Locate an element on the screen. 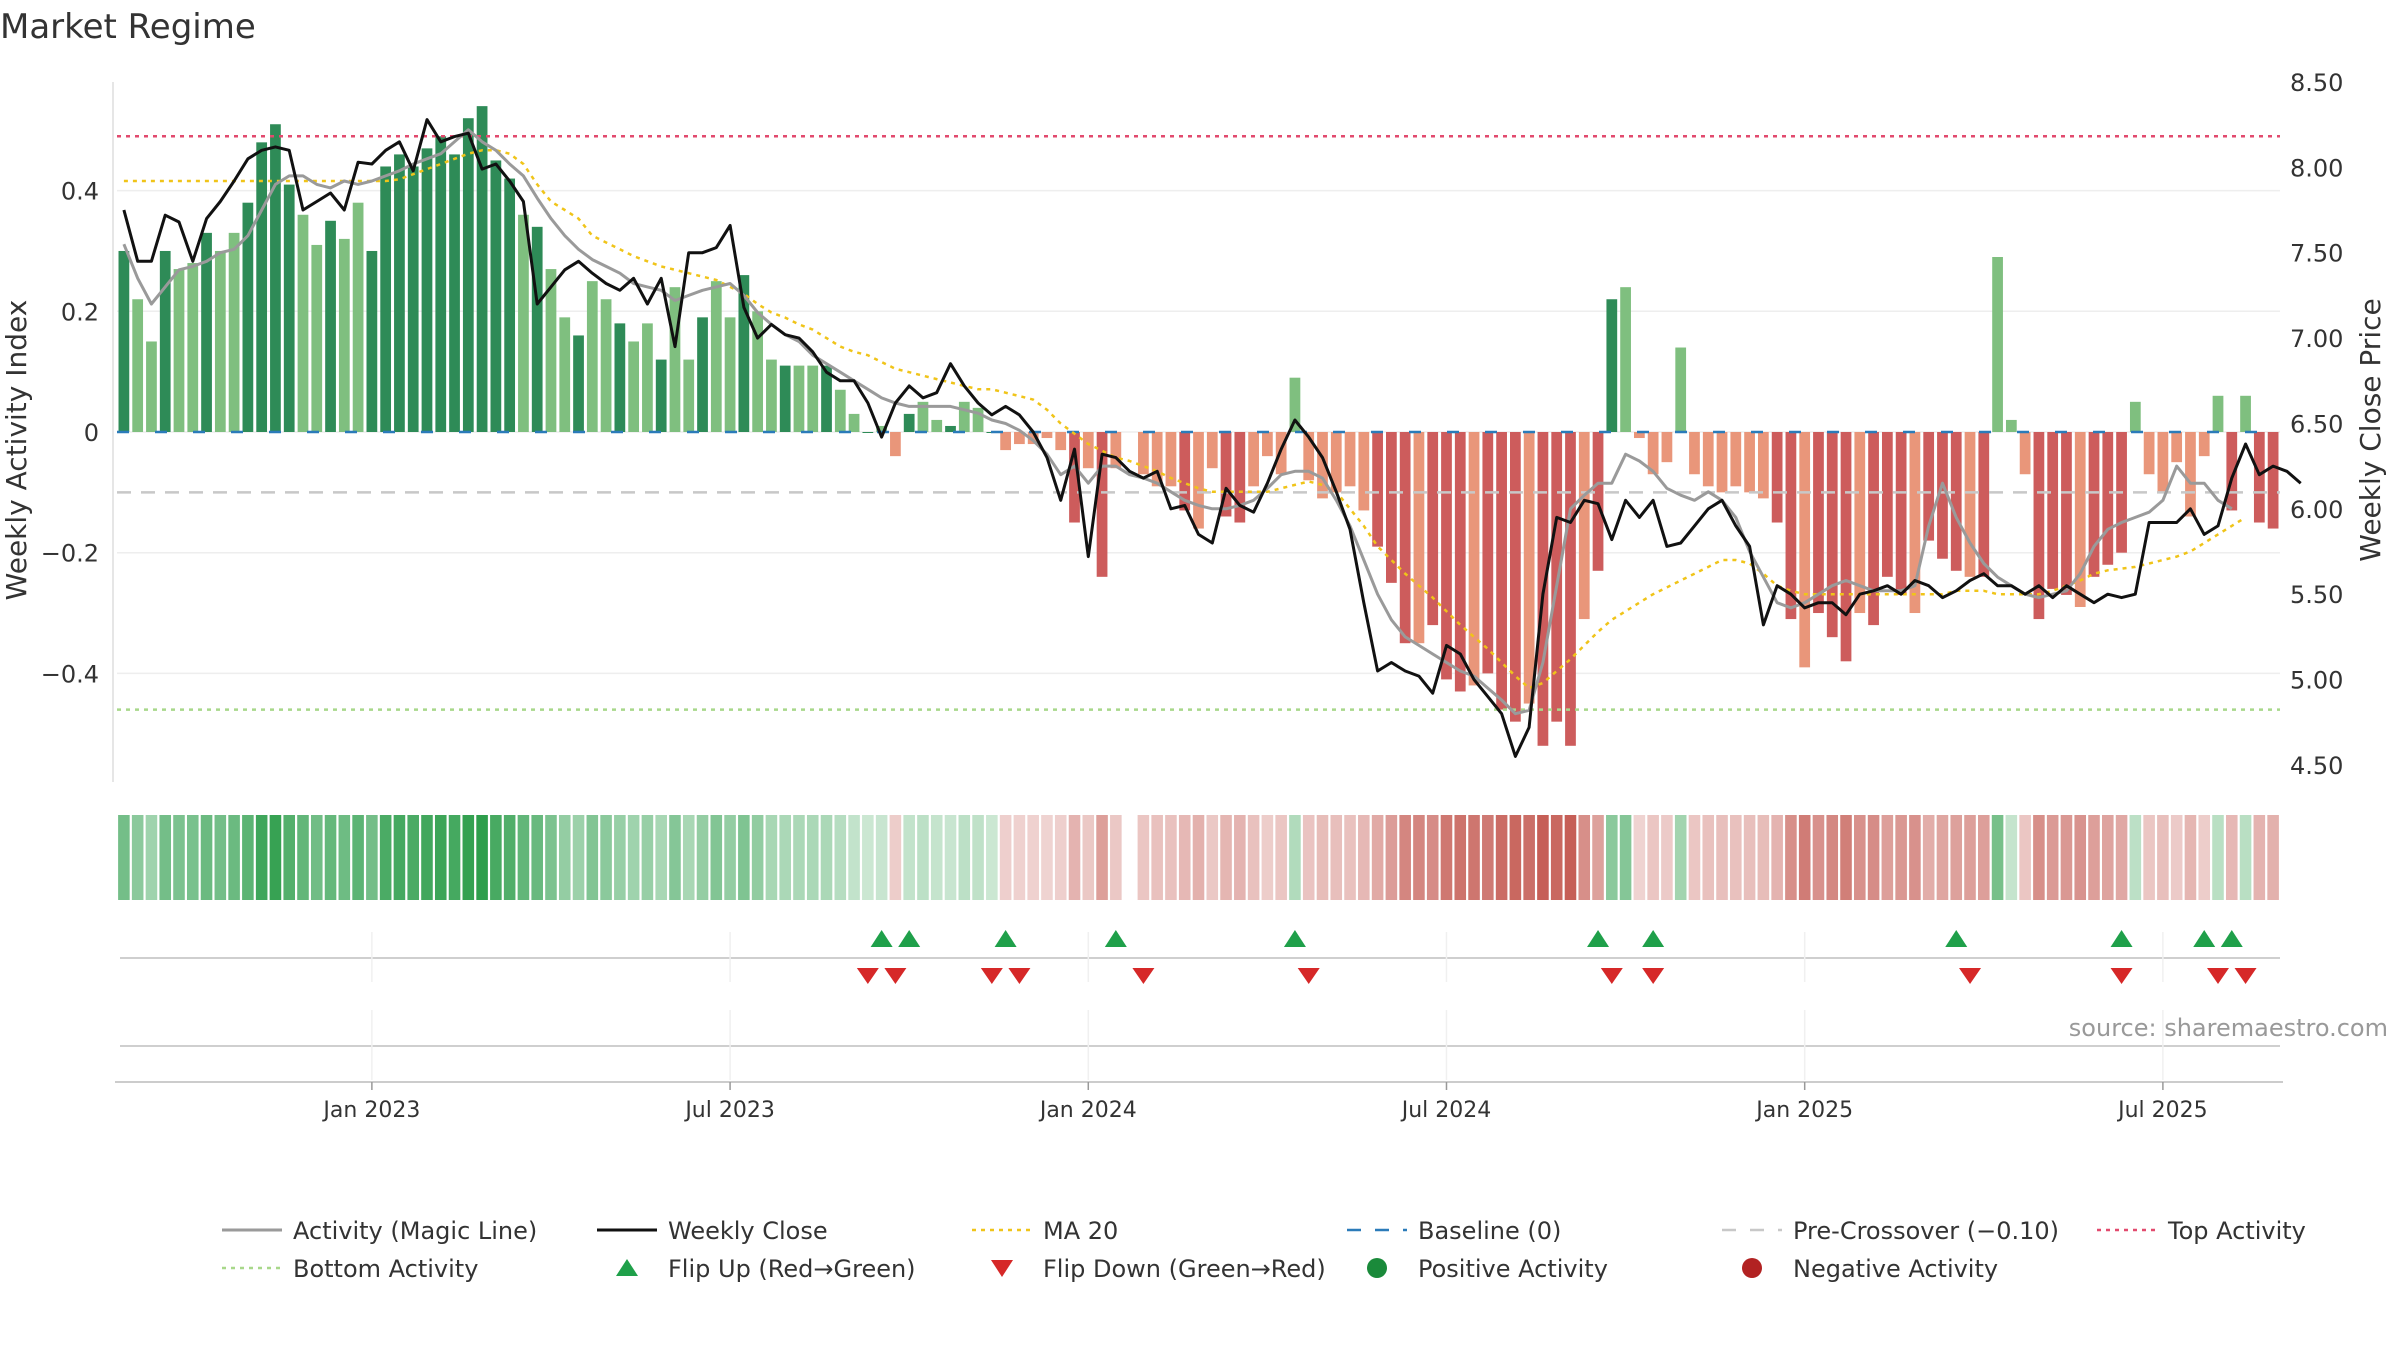 The height and width of the screenshot is (1350, 2400). y2-tick-label: 6.50 is located at coordinates (2316, 424).